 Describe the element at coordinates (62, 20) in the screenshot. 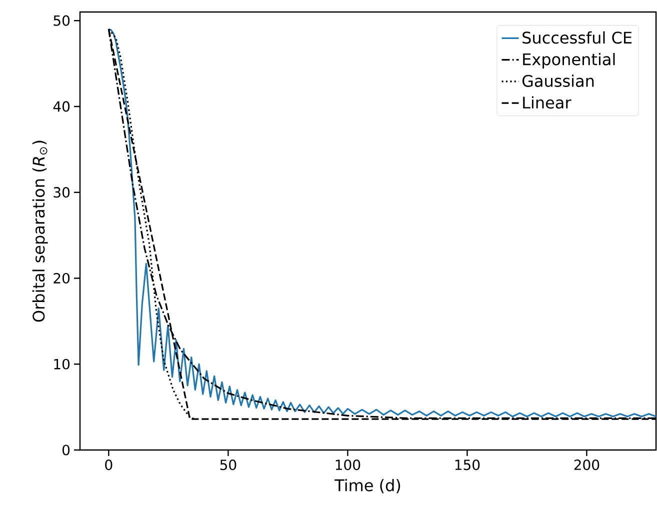

I see `y-tick-label: 50` at that location.